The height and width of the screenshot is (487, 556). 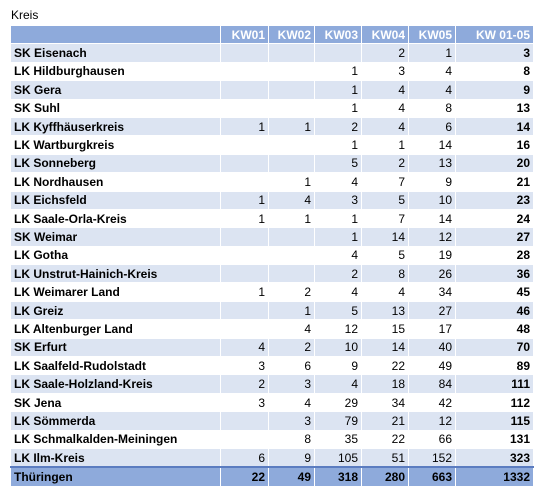 I want to click on kw04-value: 4, so click(x=385, y=126).